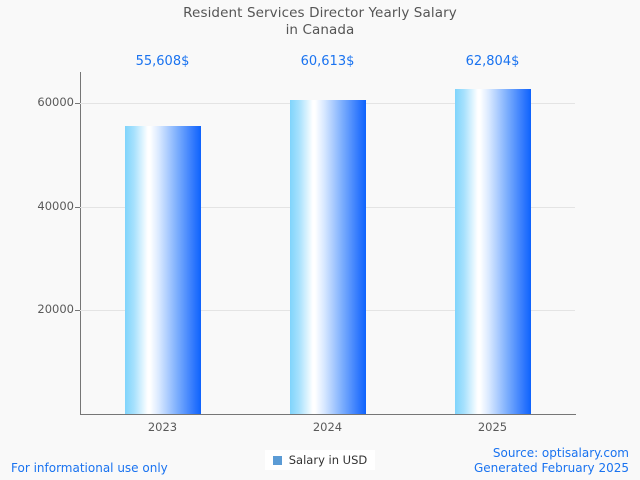 The image size is (640, 480). What do you see at coordinates (328, 414) in the screenshot?
I see `x-axis-line` at bounding box center [328, 414].